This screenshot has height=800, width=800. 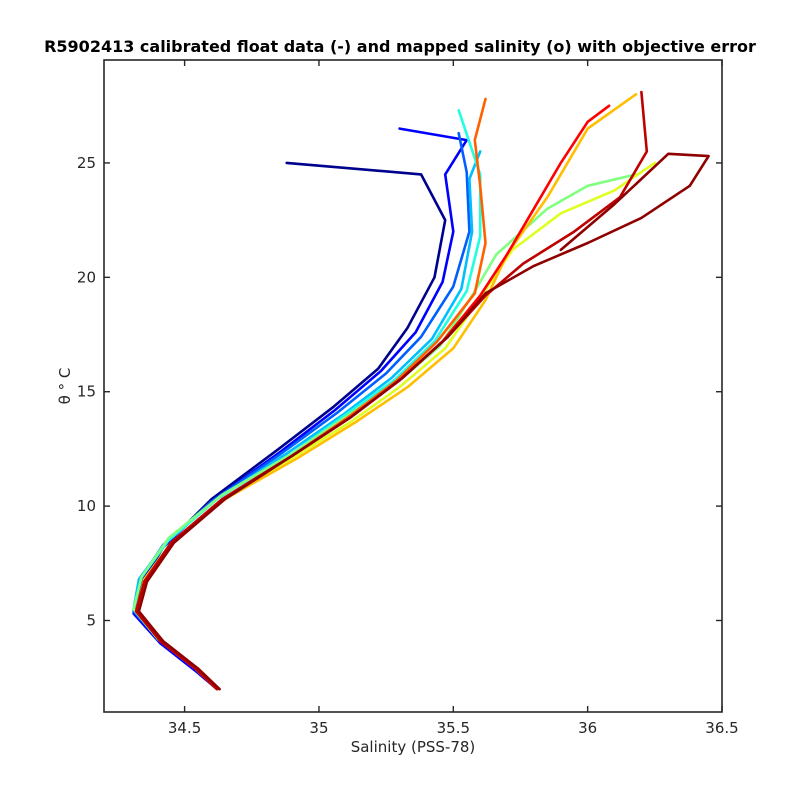 What do you see at coordinates (453, 728) in the screenshot?
I see `x-tick-label: 35.5` at bounding box center [453, 728].